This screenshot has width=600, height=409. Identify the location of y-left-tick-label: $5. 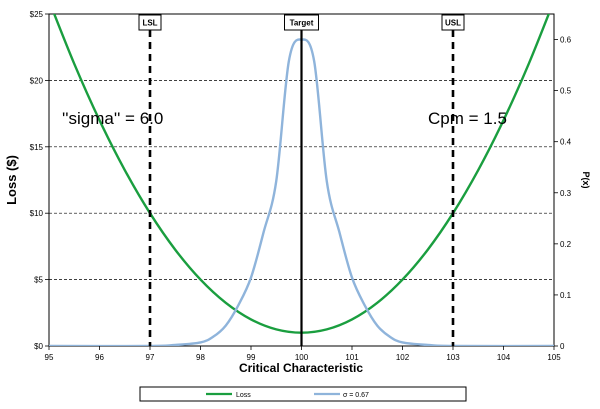
(38, 280).